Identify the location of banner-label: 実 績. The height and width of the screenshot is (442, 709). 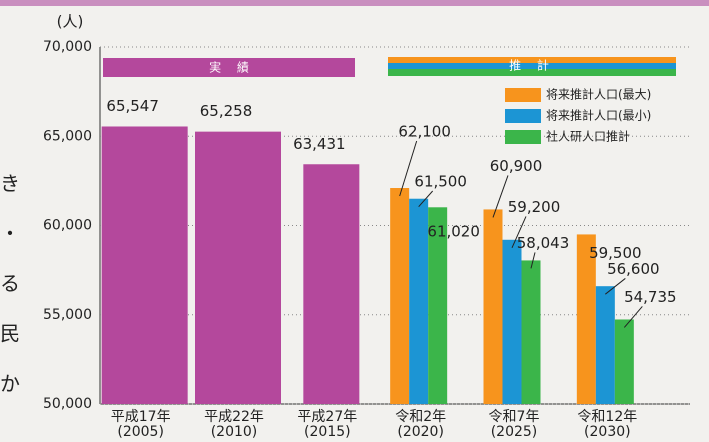
(232, 67).